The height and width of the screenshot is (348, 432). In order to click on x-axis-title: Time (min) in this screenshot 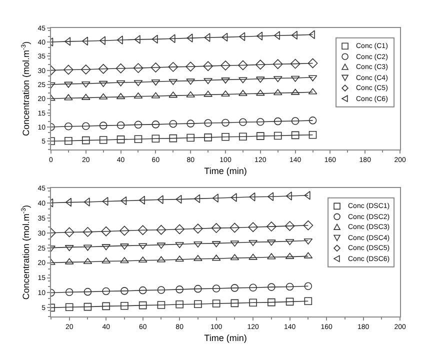, I will do `click(225, 171)`.